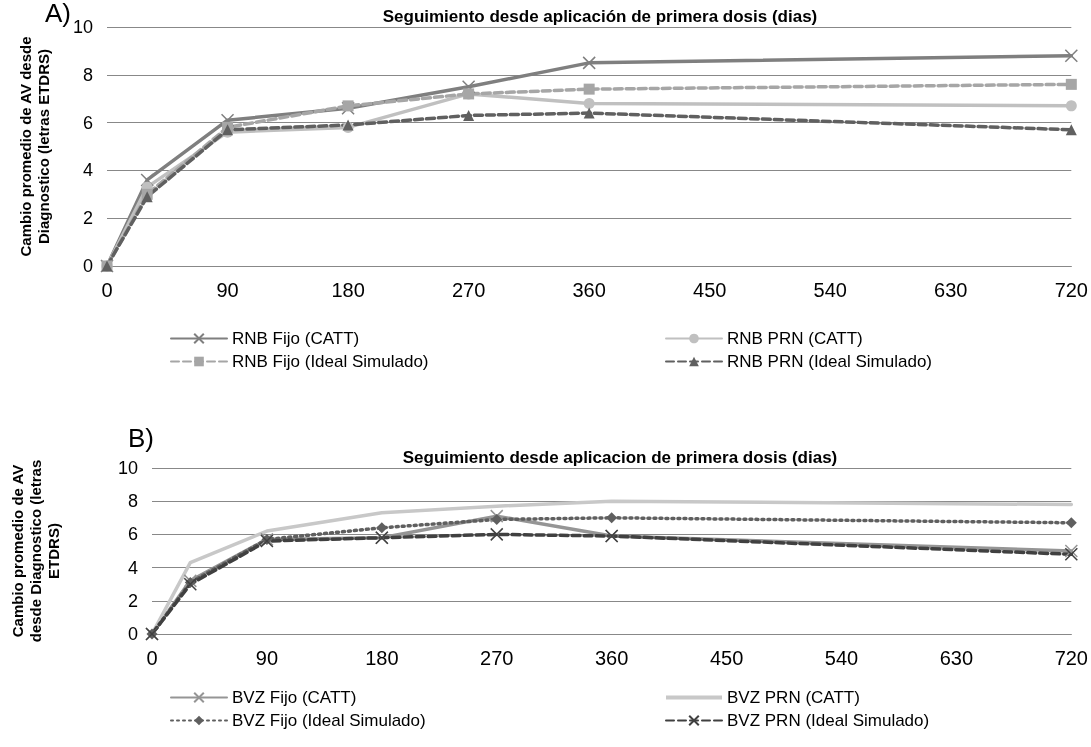  What do you see at coordinates (600, 16) in the screenshot?
I see `chart-title: Seguimiento desde aplicación de primera dosis (dias)` at bounding box center [600, 16].